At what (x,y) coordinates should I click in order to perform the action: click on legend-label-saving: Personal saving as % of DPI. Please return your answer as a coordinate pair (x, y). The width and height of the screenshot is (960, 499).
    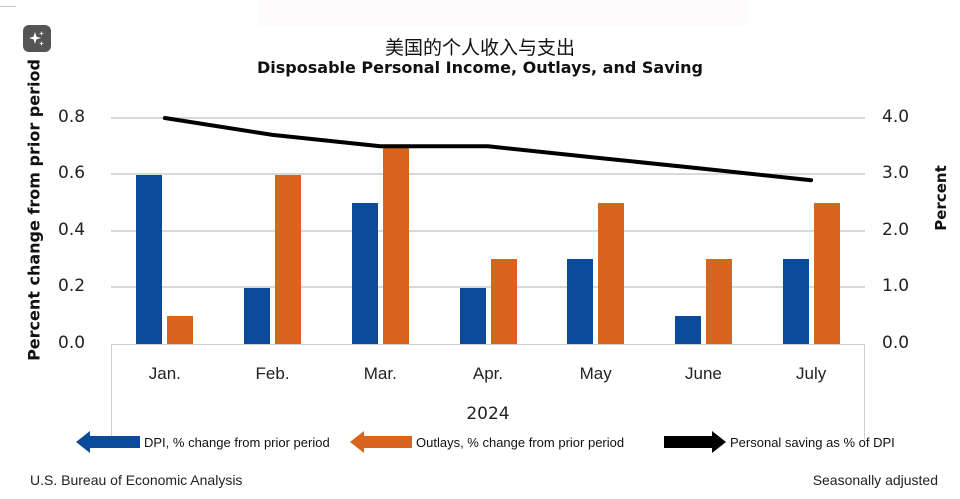
    Looking at the image, I should click on (812, 442).